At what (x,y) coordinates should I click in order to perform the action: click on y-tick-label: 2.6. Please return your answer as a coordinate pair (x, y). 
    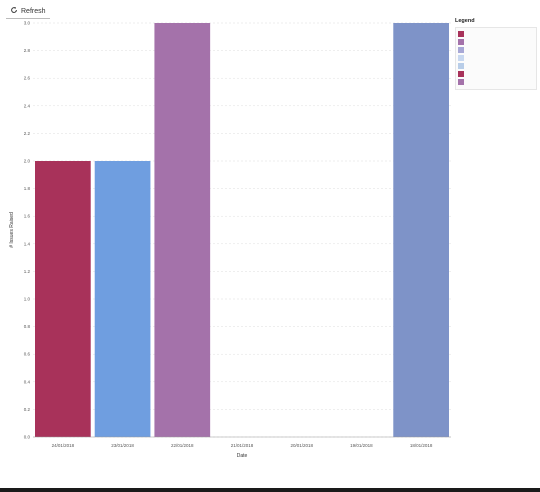
    Looking at the image, I should click on (27, 78).